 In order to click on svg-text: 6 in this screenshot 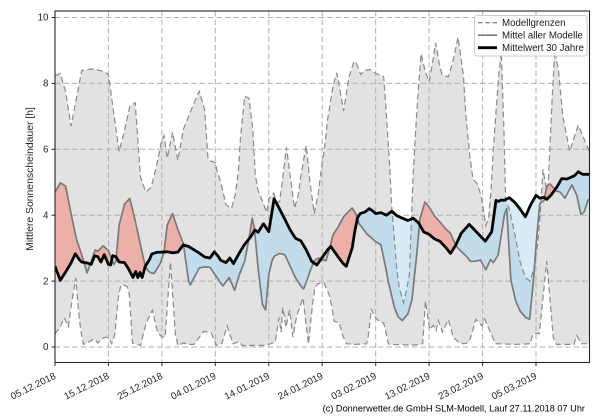, I will do `click(46, 150)`.